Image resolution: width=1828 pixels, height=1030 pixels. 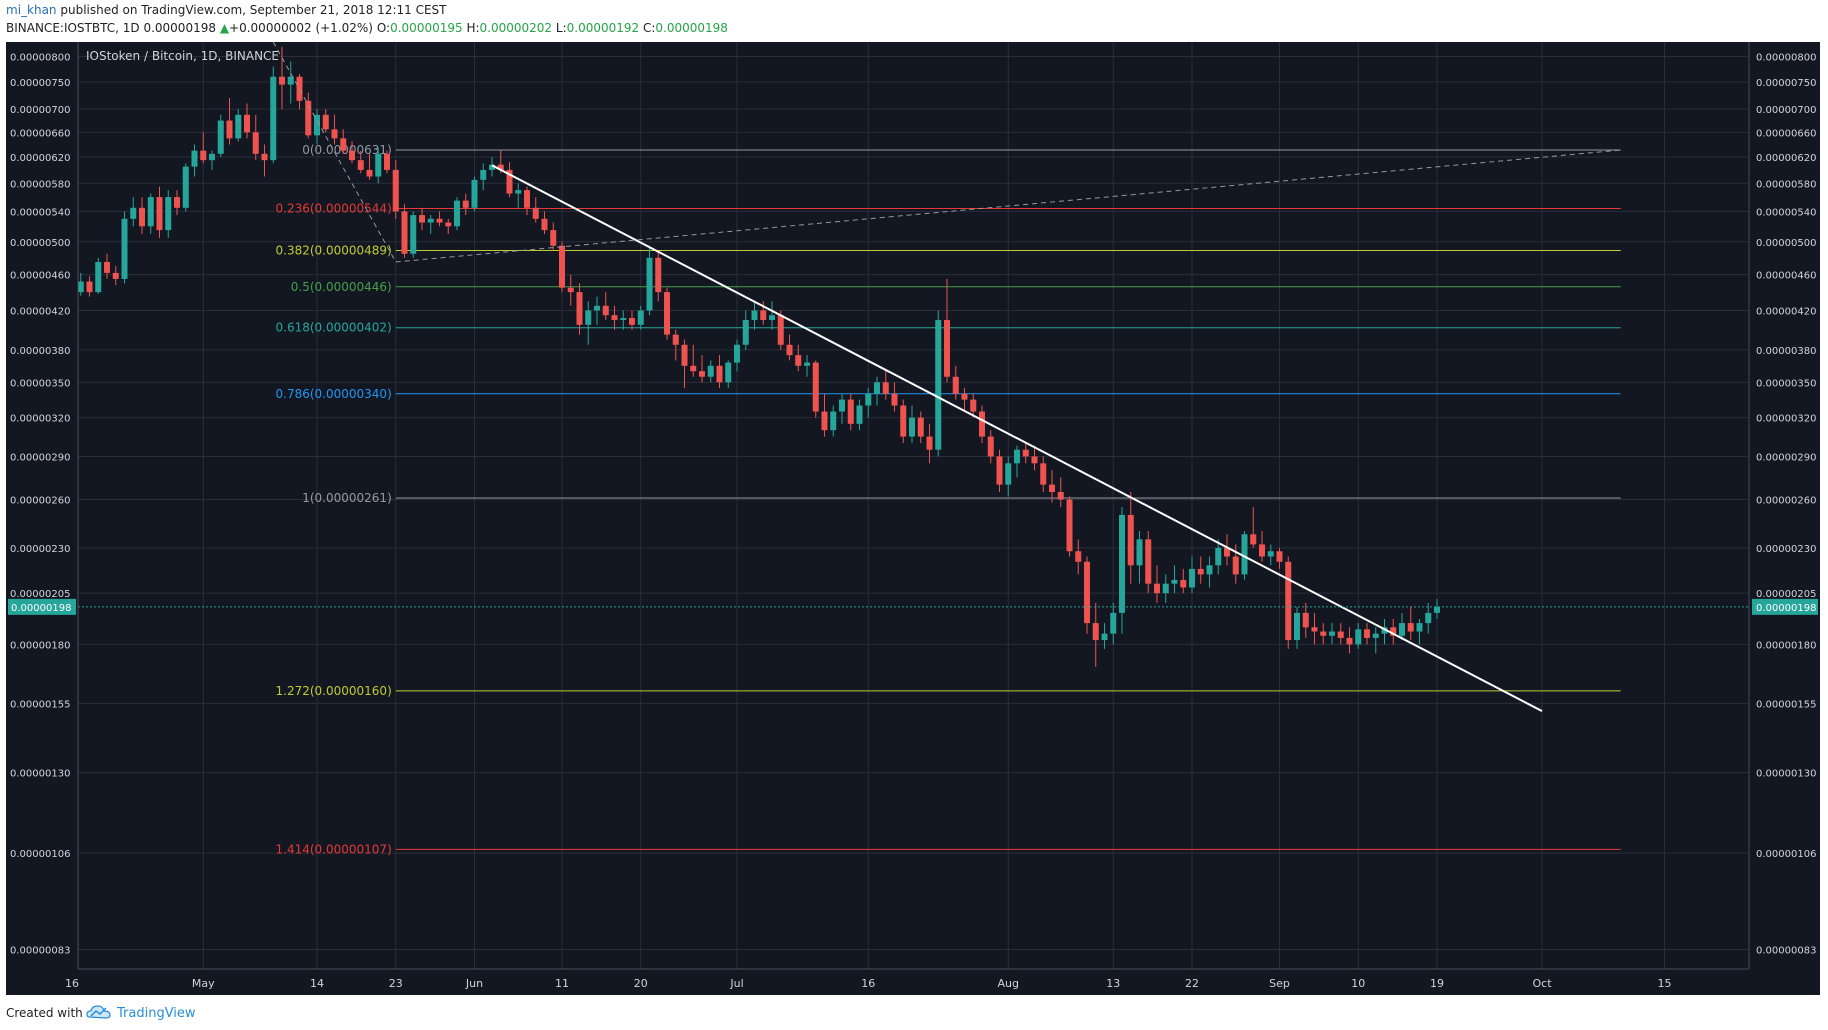 I want to click on last-price: 0.00000198, so click(x=179, y=28).